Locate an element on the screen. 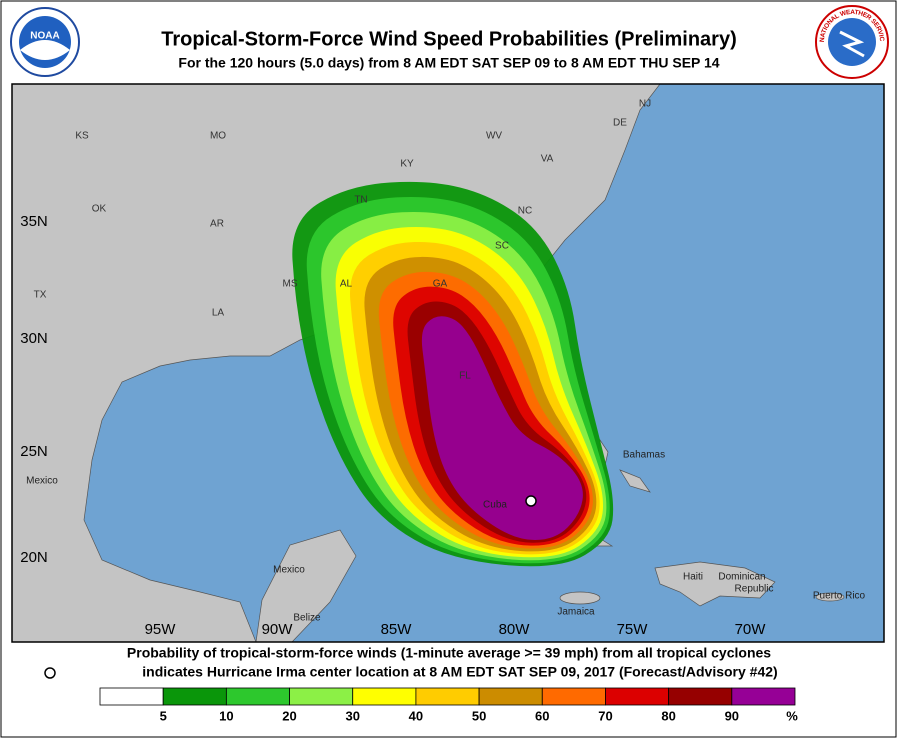  place-label: Puerto Rico is located at coordinates (839, 596).